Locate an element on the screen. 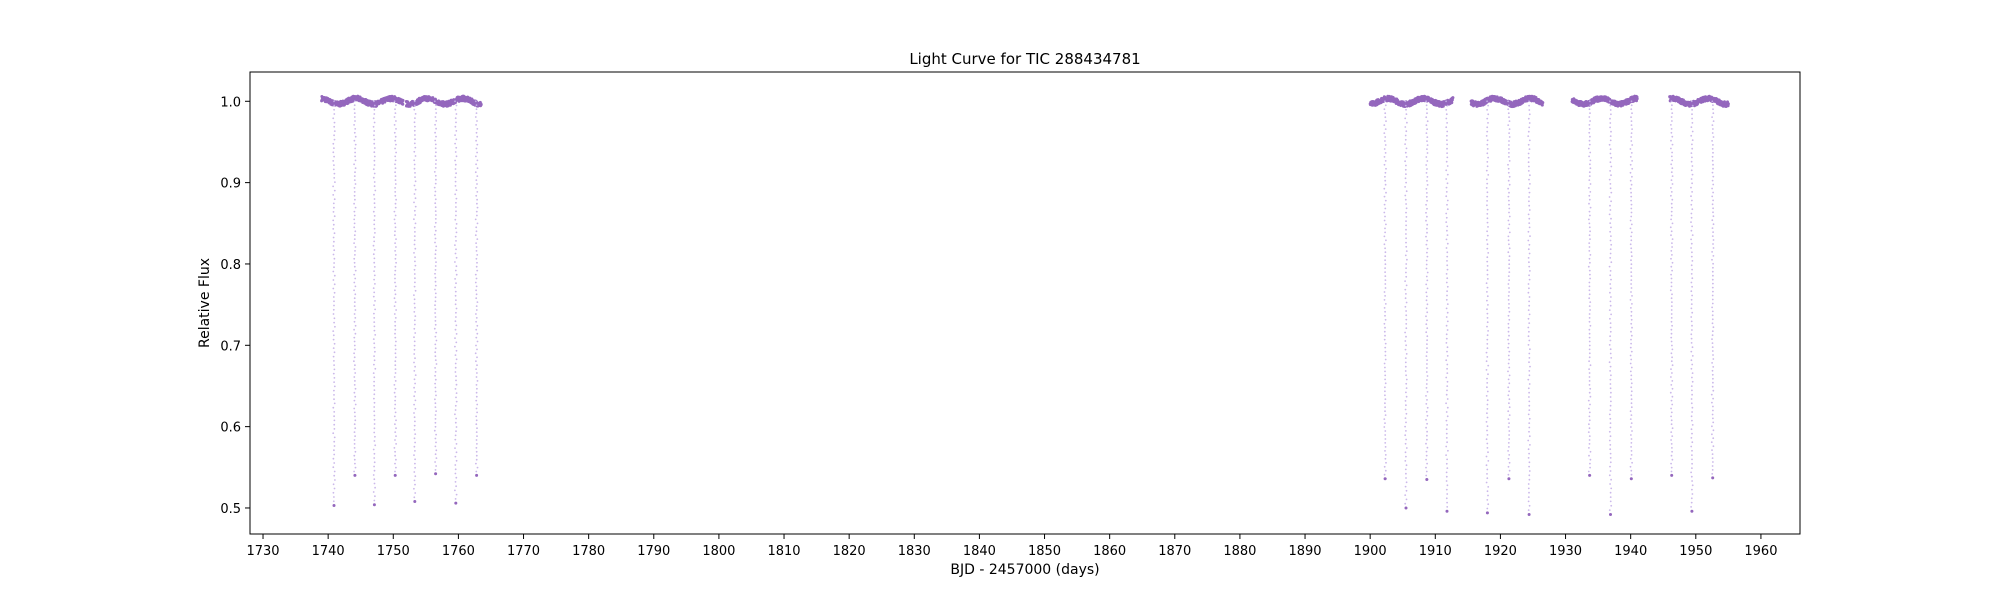 This screenshot has height=600, width=2000. x-tick-label: 1920 is located at coordinates (1500, 551).